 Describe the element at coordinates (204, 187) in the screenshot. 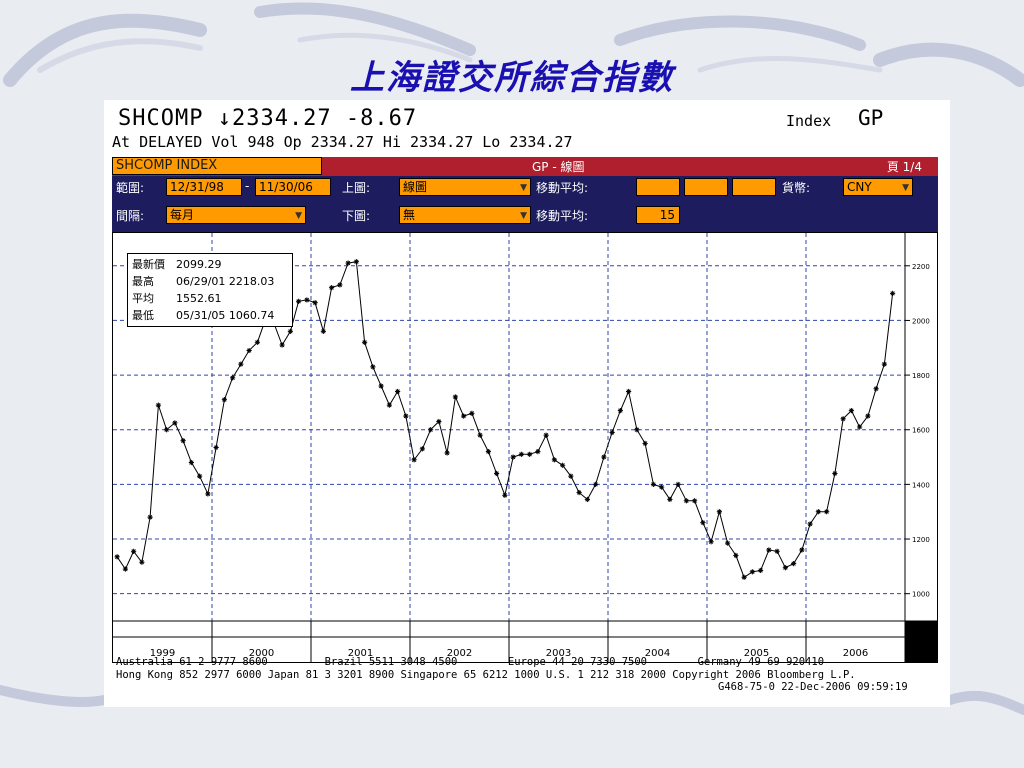

I see `range-start-input: 12/31/98` at that location.